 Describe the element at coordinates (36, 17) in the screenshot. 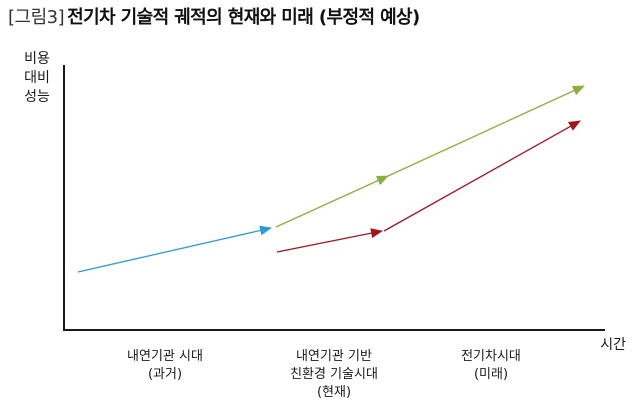

I see `figure-number: [그림3]` at that location.